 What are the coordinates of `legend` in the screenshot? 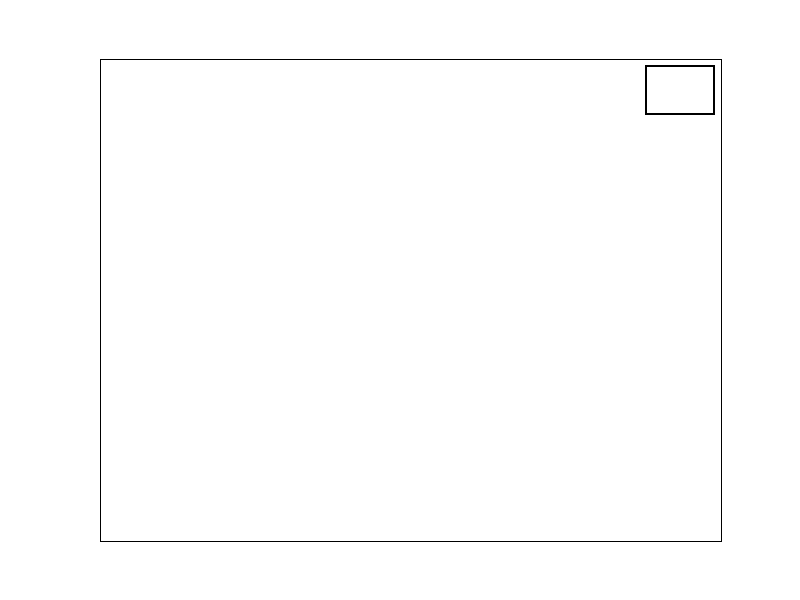 It's located at (680, 90).